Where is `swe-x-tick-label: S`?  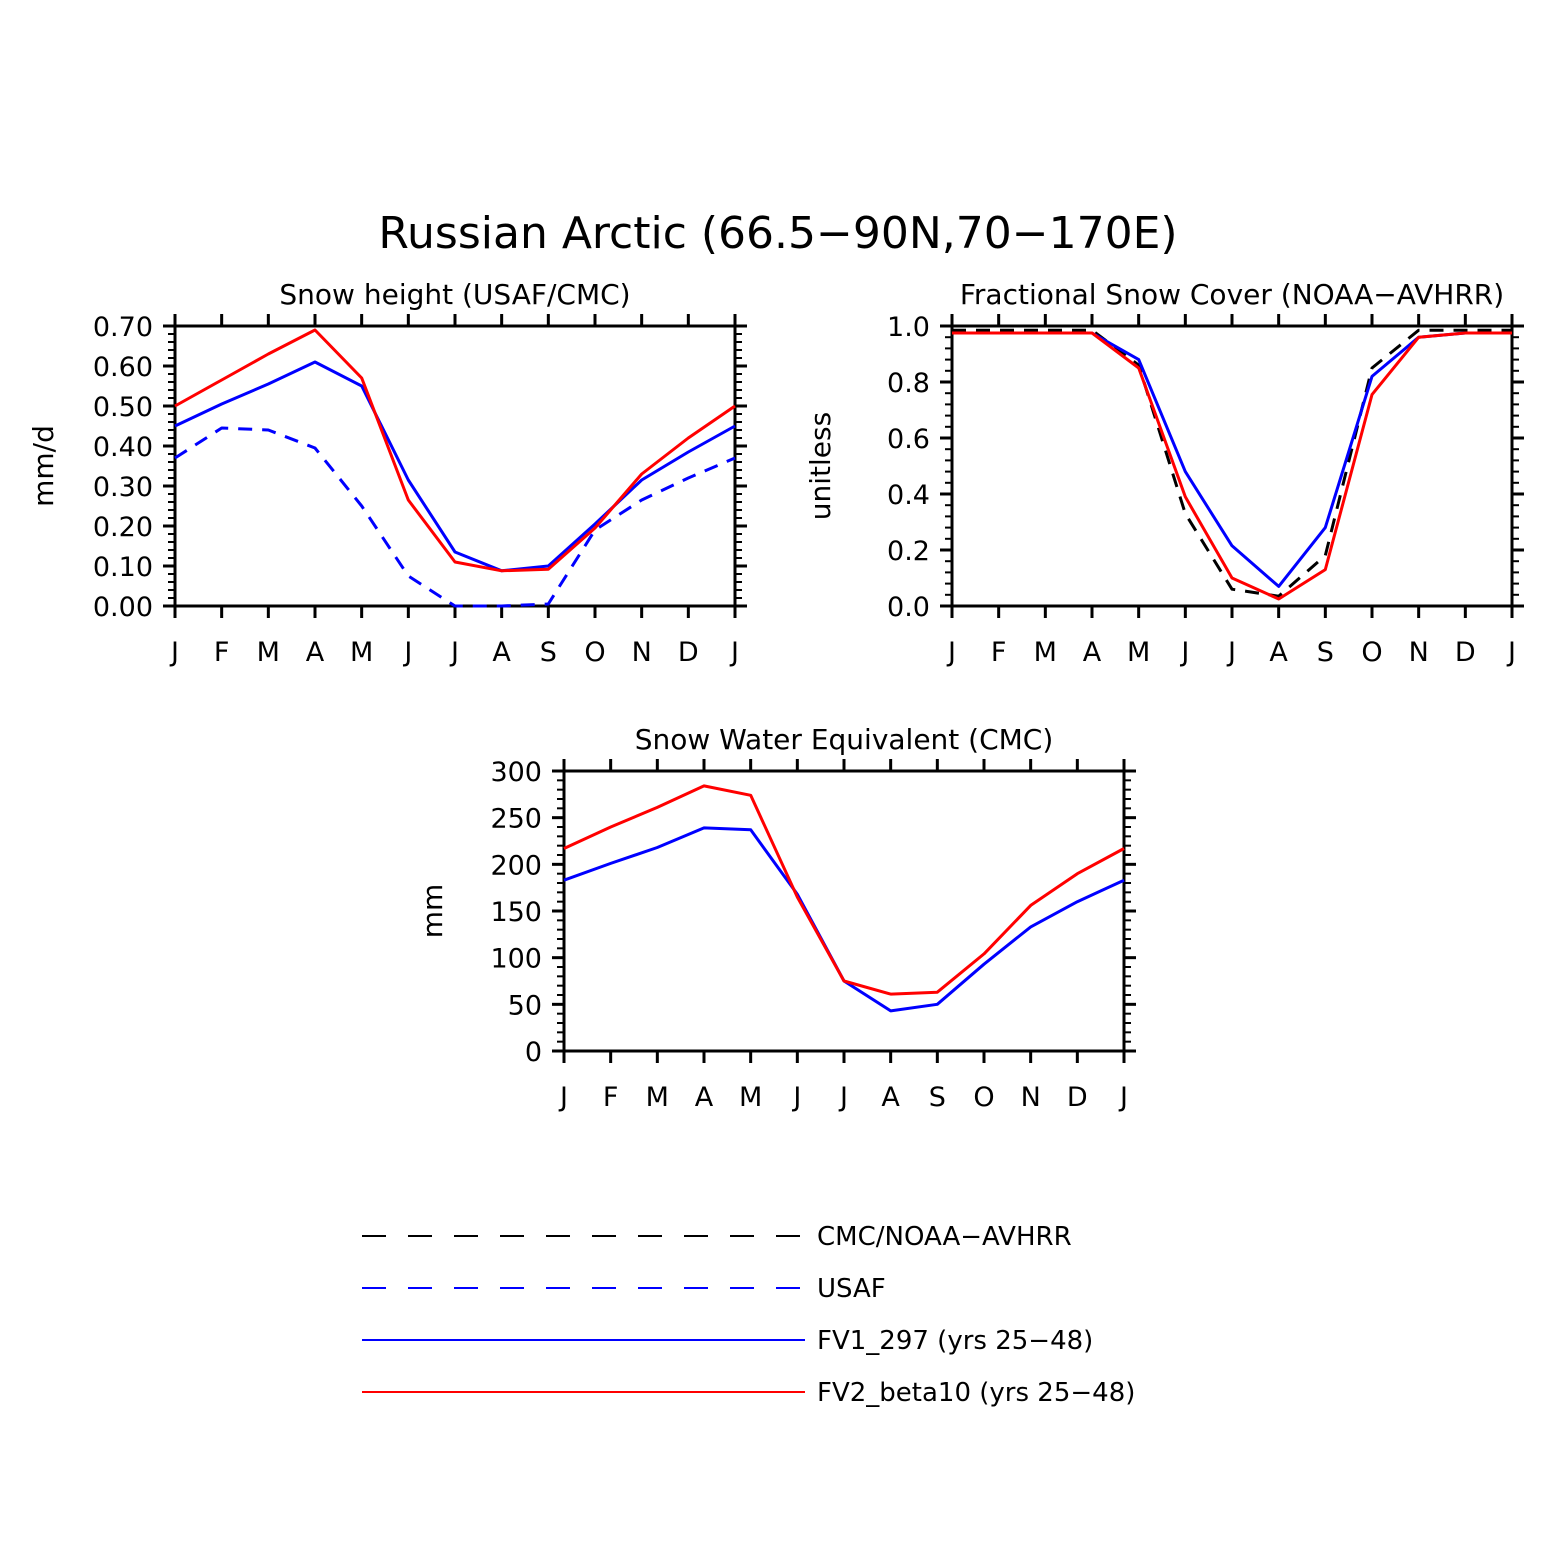 swe-x-tick-label: S is located at coordinates (937, 1097).